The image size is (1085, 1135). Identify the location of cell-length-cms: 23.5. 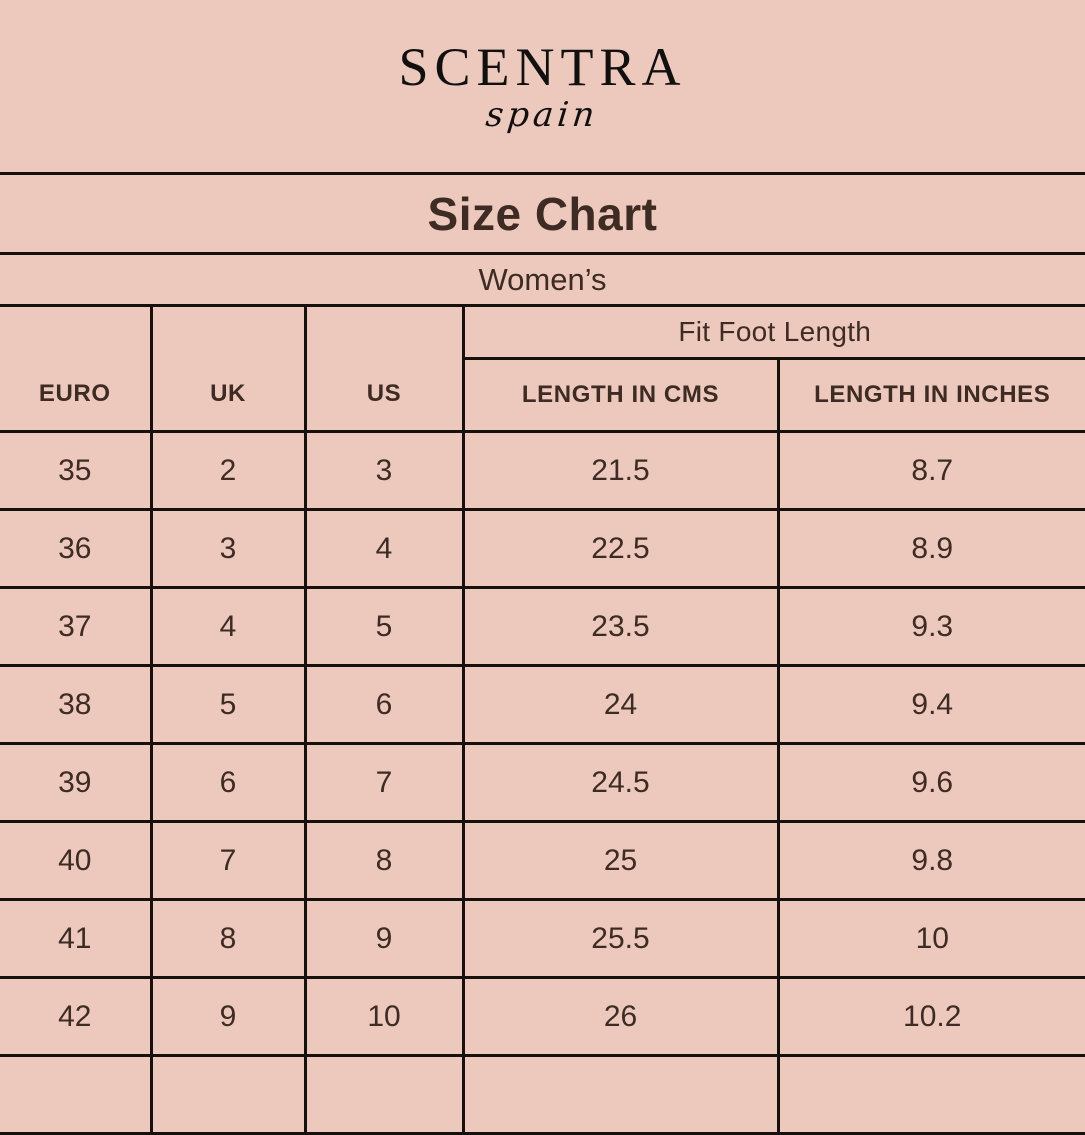
(621, 627).